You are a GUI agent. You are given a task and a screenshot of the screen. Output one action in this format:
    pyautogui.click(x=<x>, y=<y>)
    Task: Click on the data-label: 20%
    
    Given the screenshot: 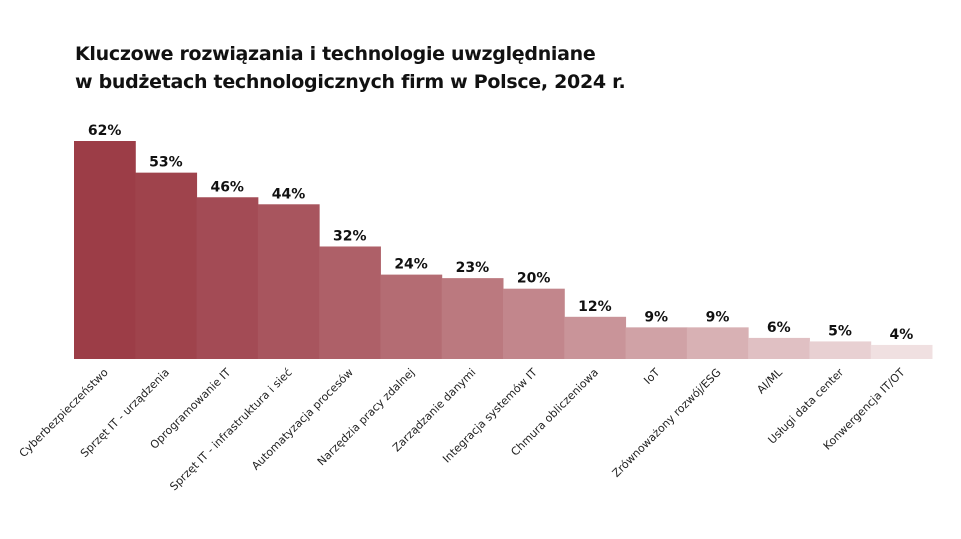 What is the action you would take?
    pyautogui.click(x=534, y=279)
    